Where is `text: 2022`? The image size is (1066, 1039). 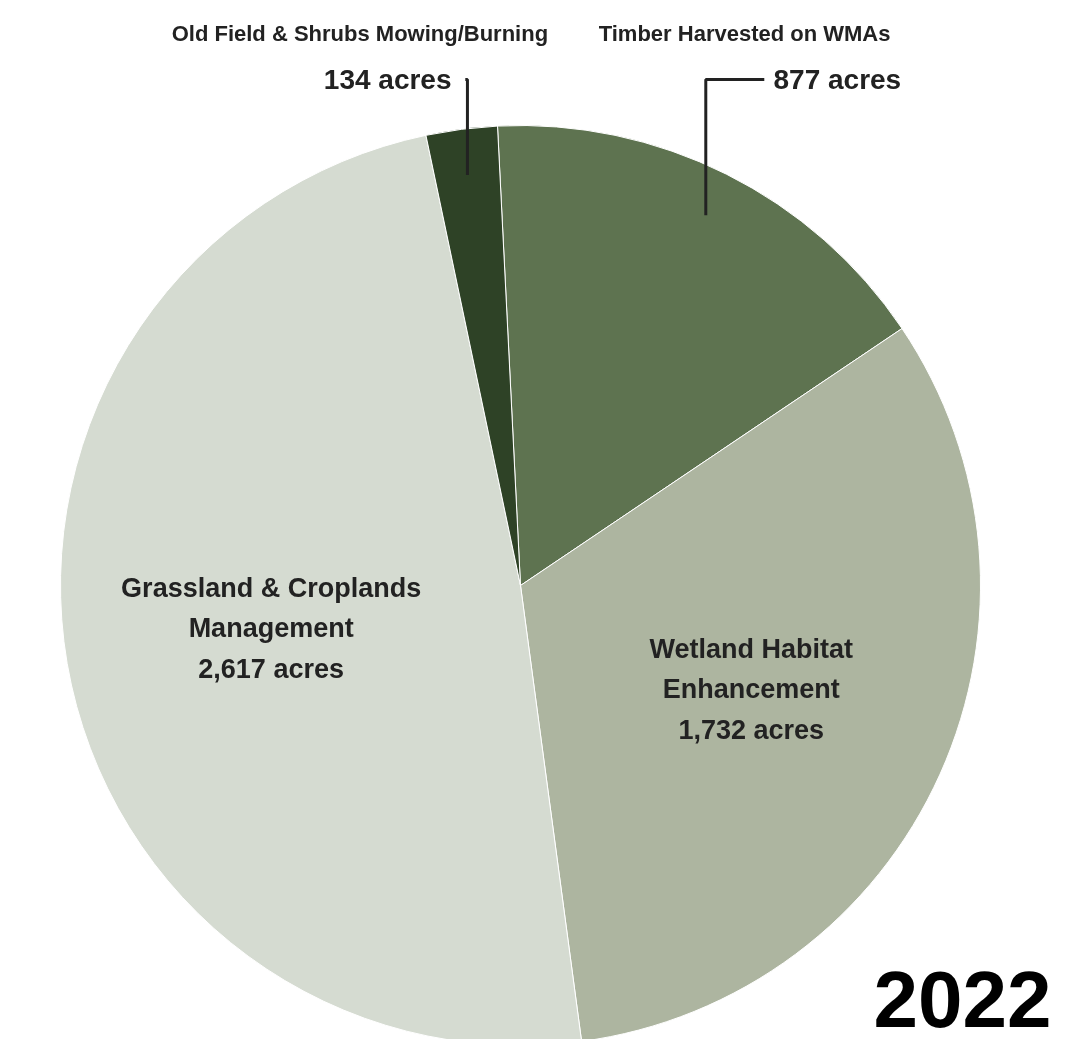 text: 2022 is located at coordinates (962, 997).